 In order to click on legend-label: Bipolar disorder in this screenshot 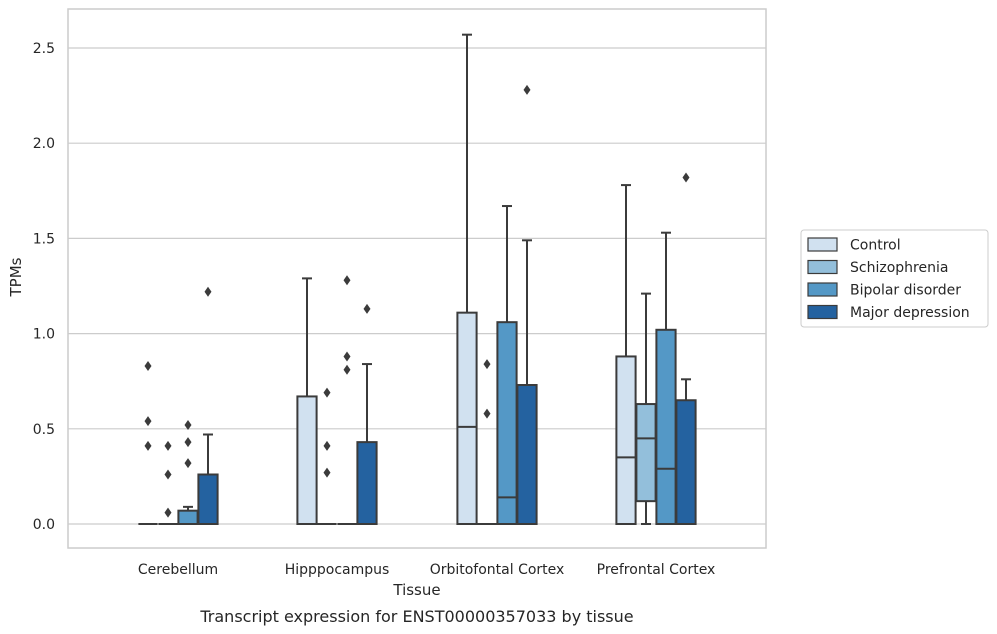, I will do `click(905, 291)`.